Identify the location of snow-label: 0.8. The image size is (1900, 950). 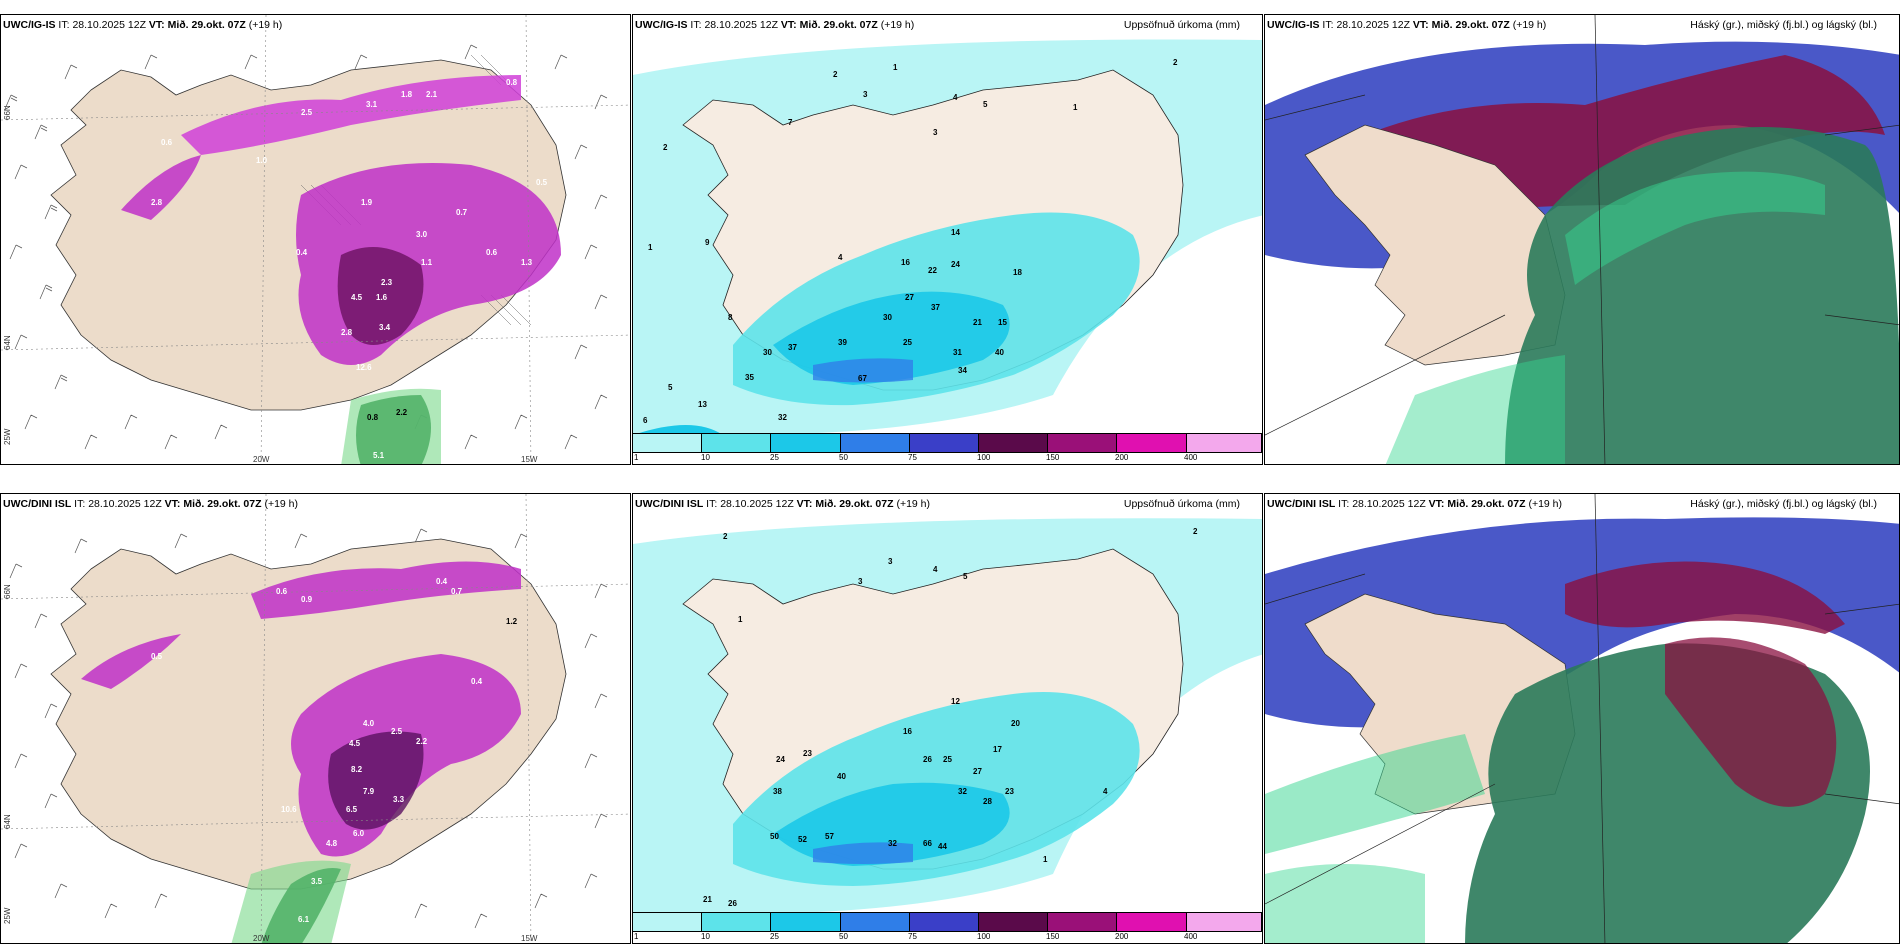
(512, 82).